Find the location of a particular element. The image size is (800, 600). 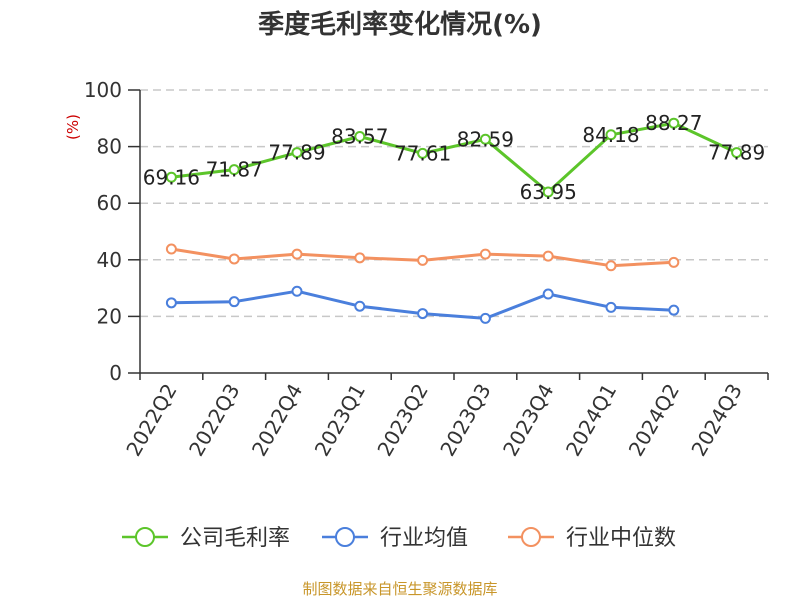

chart-title: 季度毛利率变化情况(%) is located at coordinates (400, 24).